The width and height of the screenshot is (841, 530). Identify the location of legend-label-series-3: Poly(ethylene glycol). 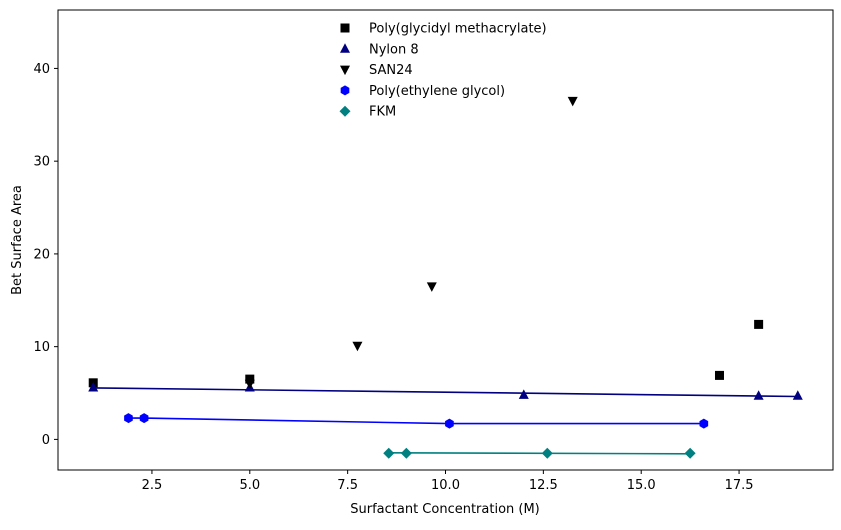
(437, 91).